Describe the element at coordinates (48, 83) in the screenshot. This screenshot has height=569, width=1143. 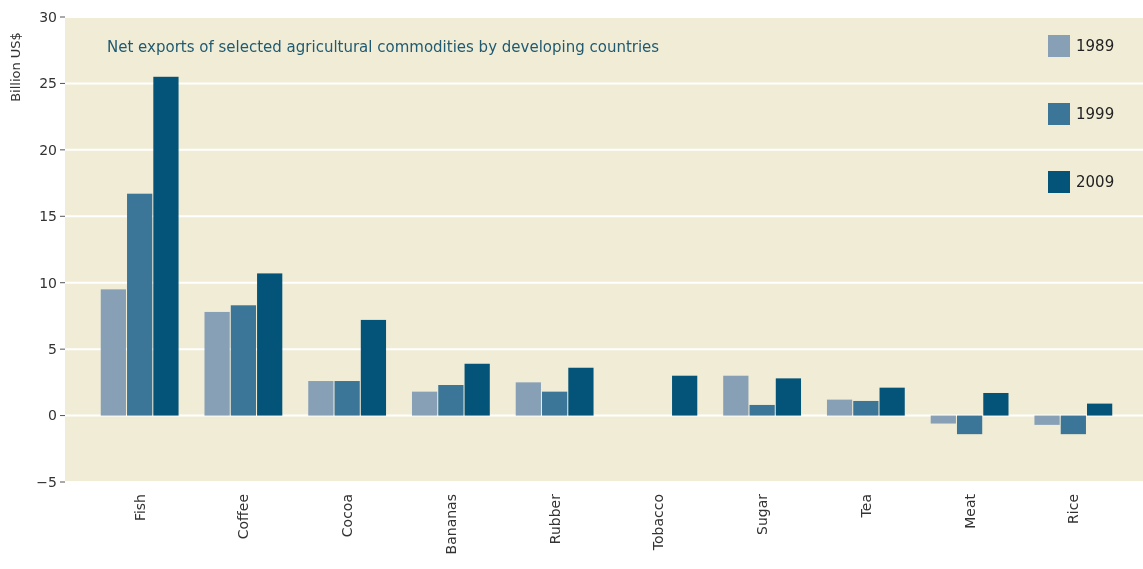
I see `y-tick-label: 25` at that location.